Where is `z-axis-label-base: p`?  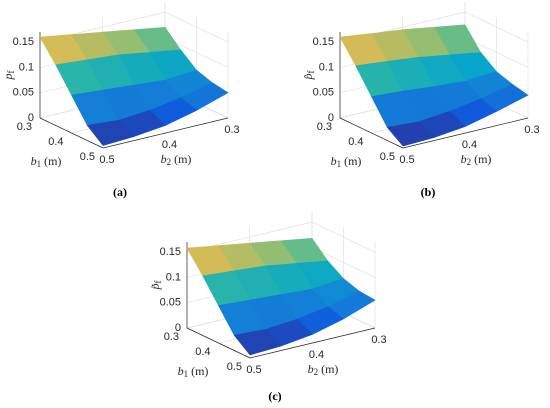
z-axis-label-base: p is located at coordinates (8, 77).